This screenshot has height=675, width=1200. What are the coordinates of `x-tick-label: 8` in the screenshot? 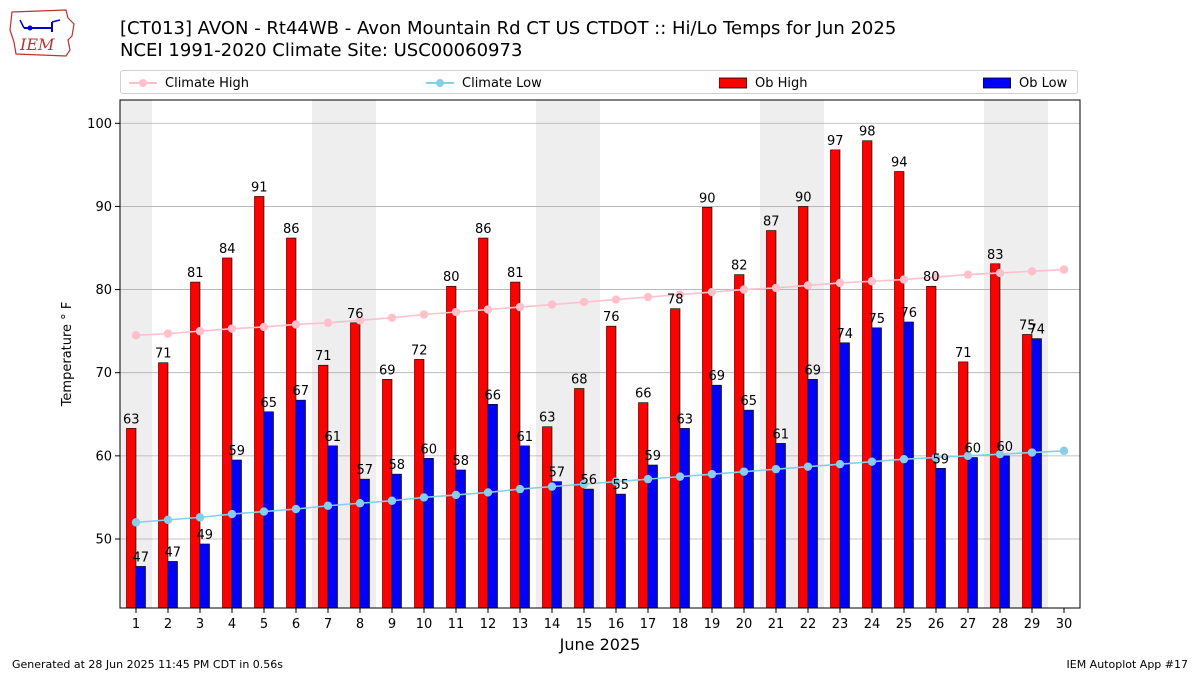 It's located at (360, 624).